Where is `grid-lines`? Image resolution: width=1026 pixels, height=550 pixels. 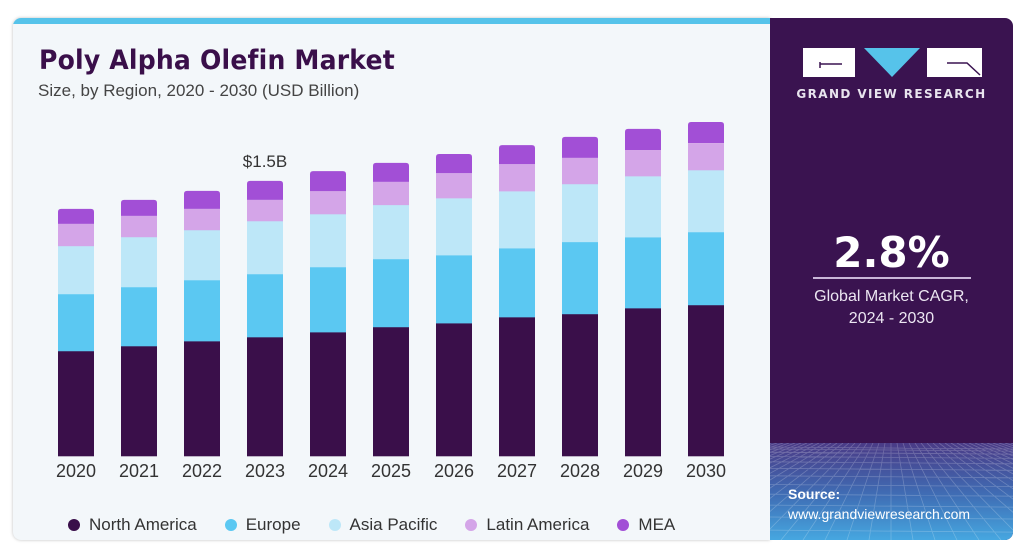
grid-lines is located at coordinates (891, 491).